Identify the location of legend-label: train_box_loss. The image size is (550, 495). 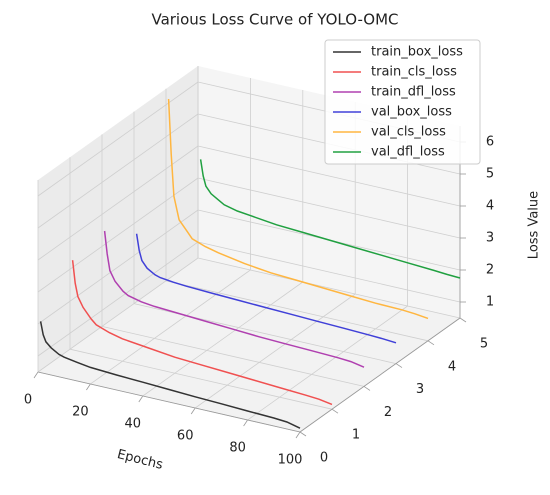
(417, 52).